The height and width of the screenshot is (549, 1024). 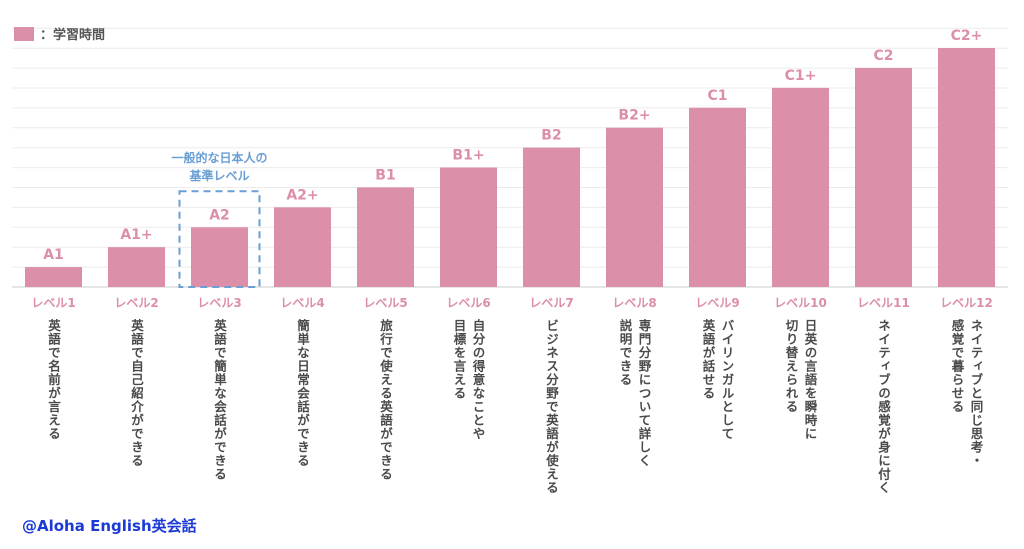 What do you see at coordinates (109, 526) in the screenshot?
I see `watermark: @Aloha English英会話` at bounding box center [109, 526].